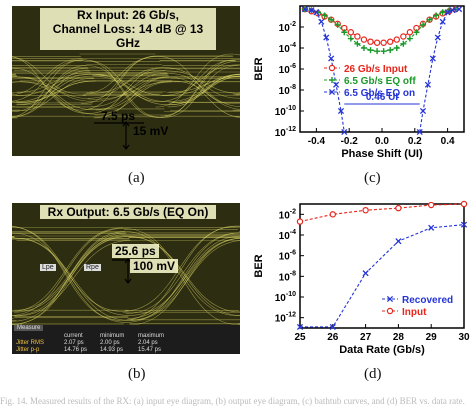  What do you see at coordinates (373, 374) in the screenshot?
I see `caption-d: (d)` at bounding box center [373, 374].